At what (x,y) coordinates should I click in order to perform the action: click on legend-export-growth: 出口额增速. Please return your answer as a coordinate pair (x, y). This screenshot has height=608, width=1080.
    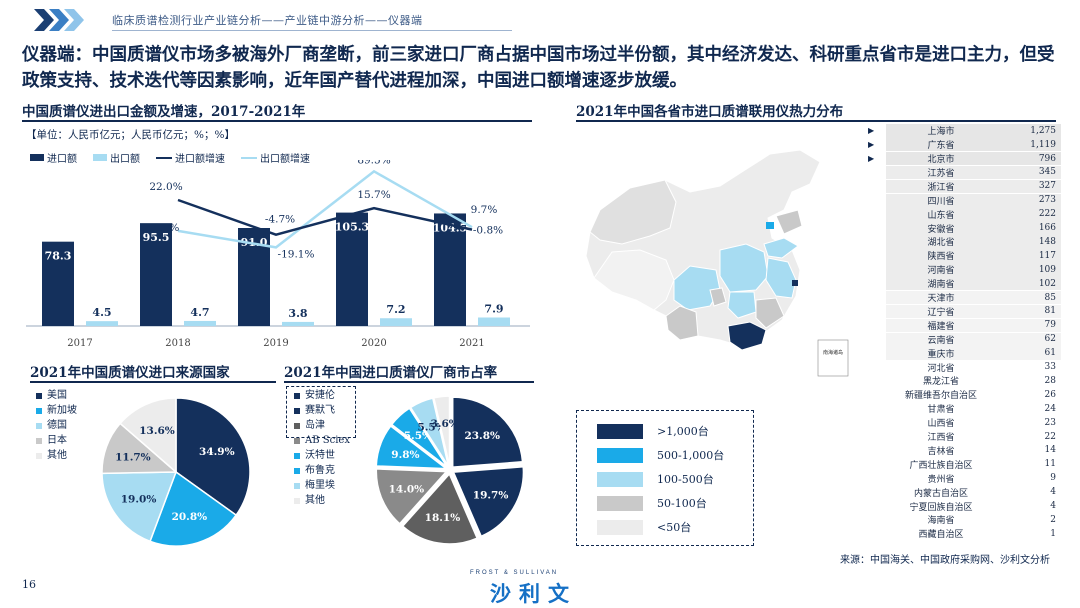
    Looking at the image, I should click on (275, 157).